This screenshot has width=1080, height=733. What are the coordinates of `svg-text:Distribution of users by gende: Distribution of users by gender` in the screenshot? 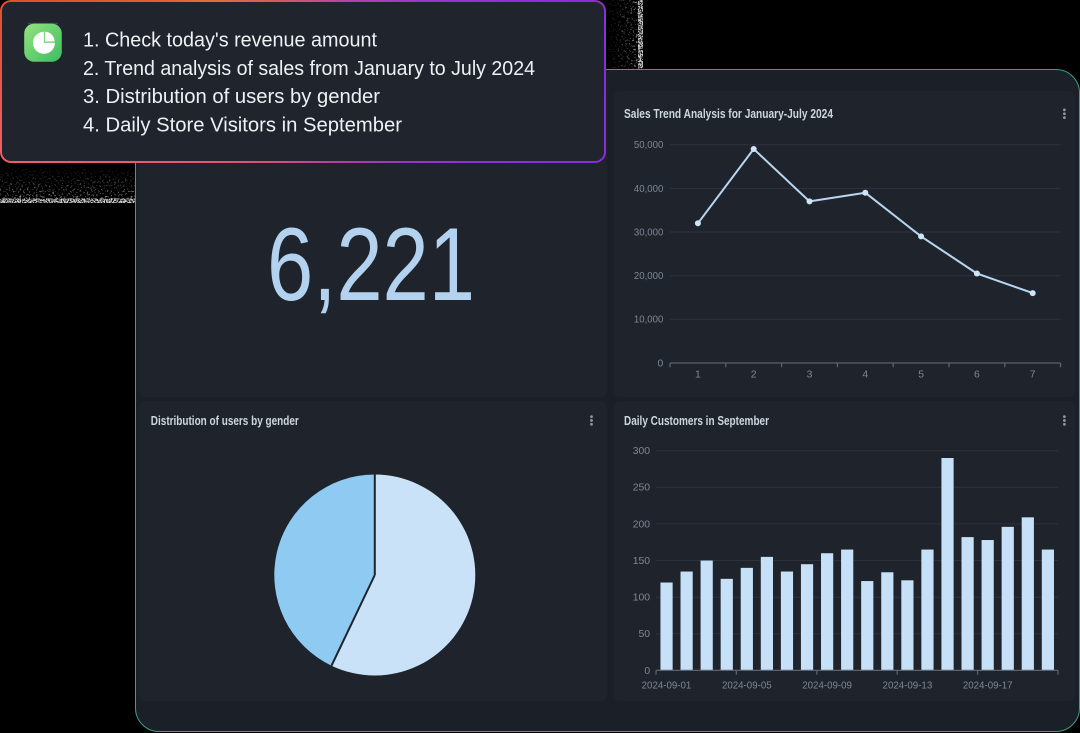 It's located at (225, 420).